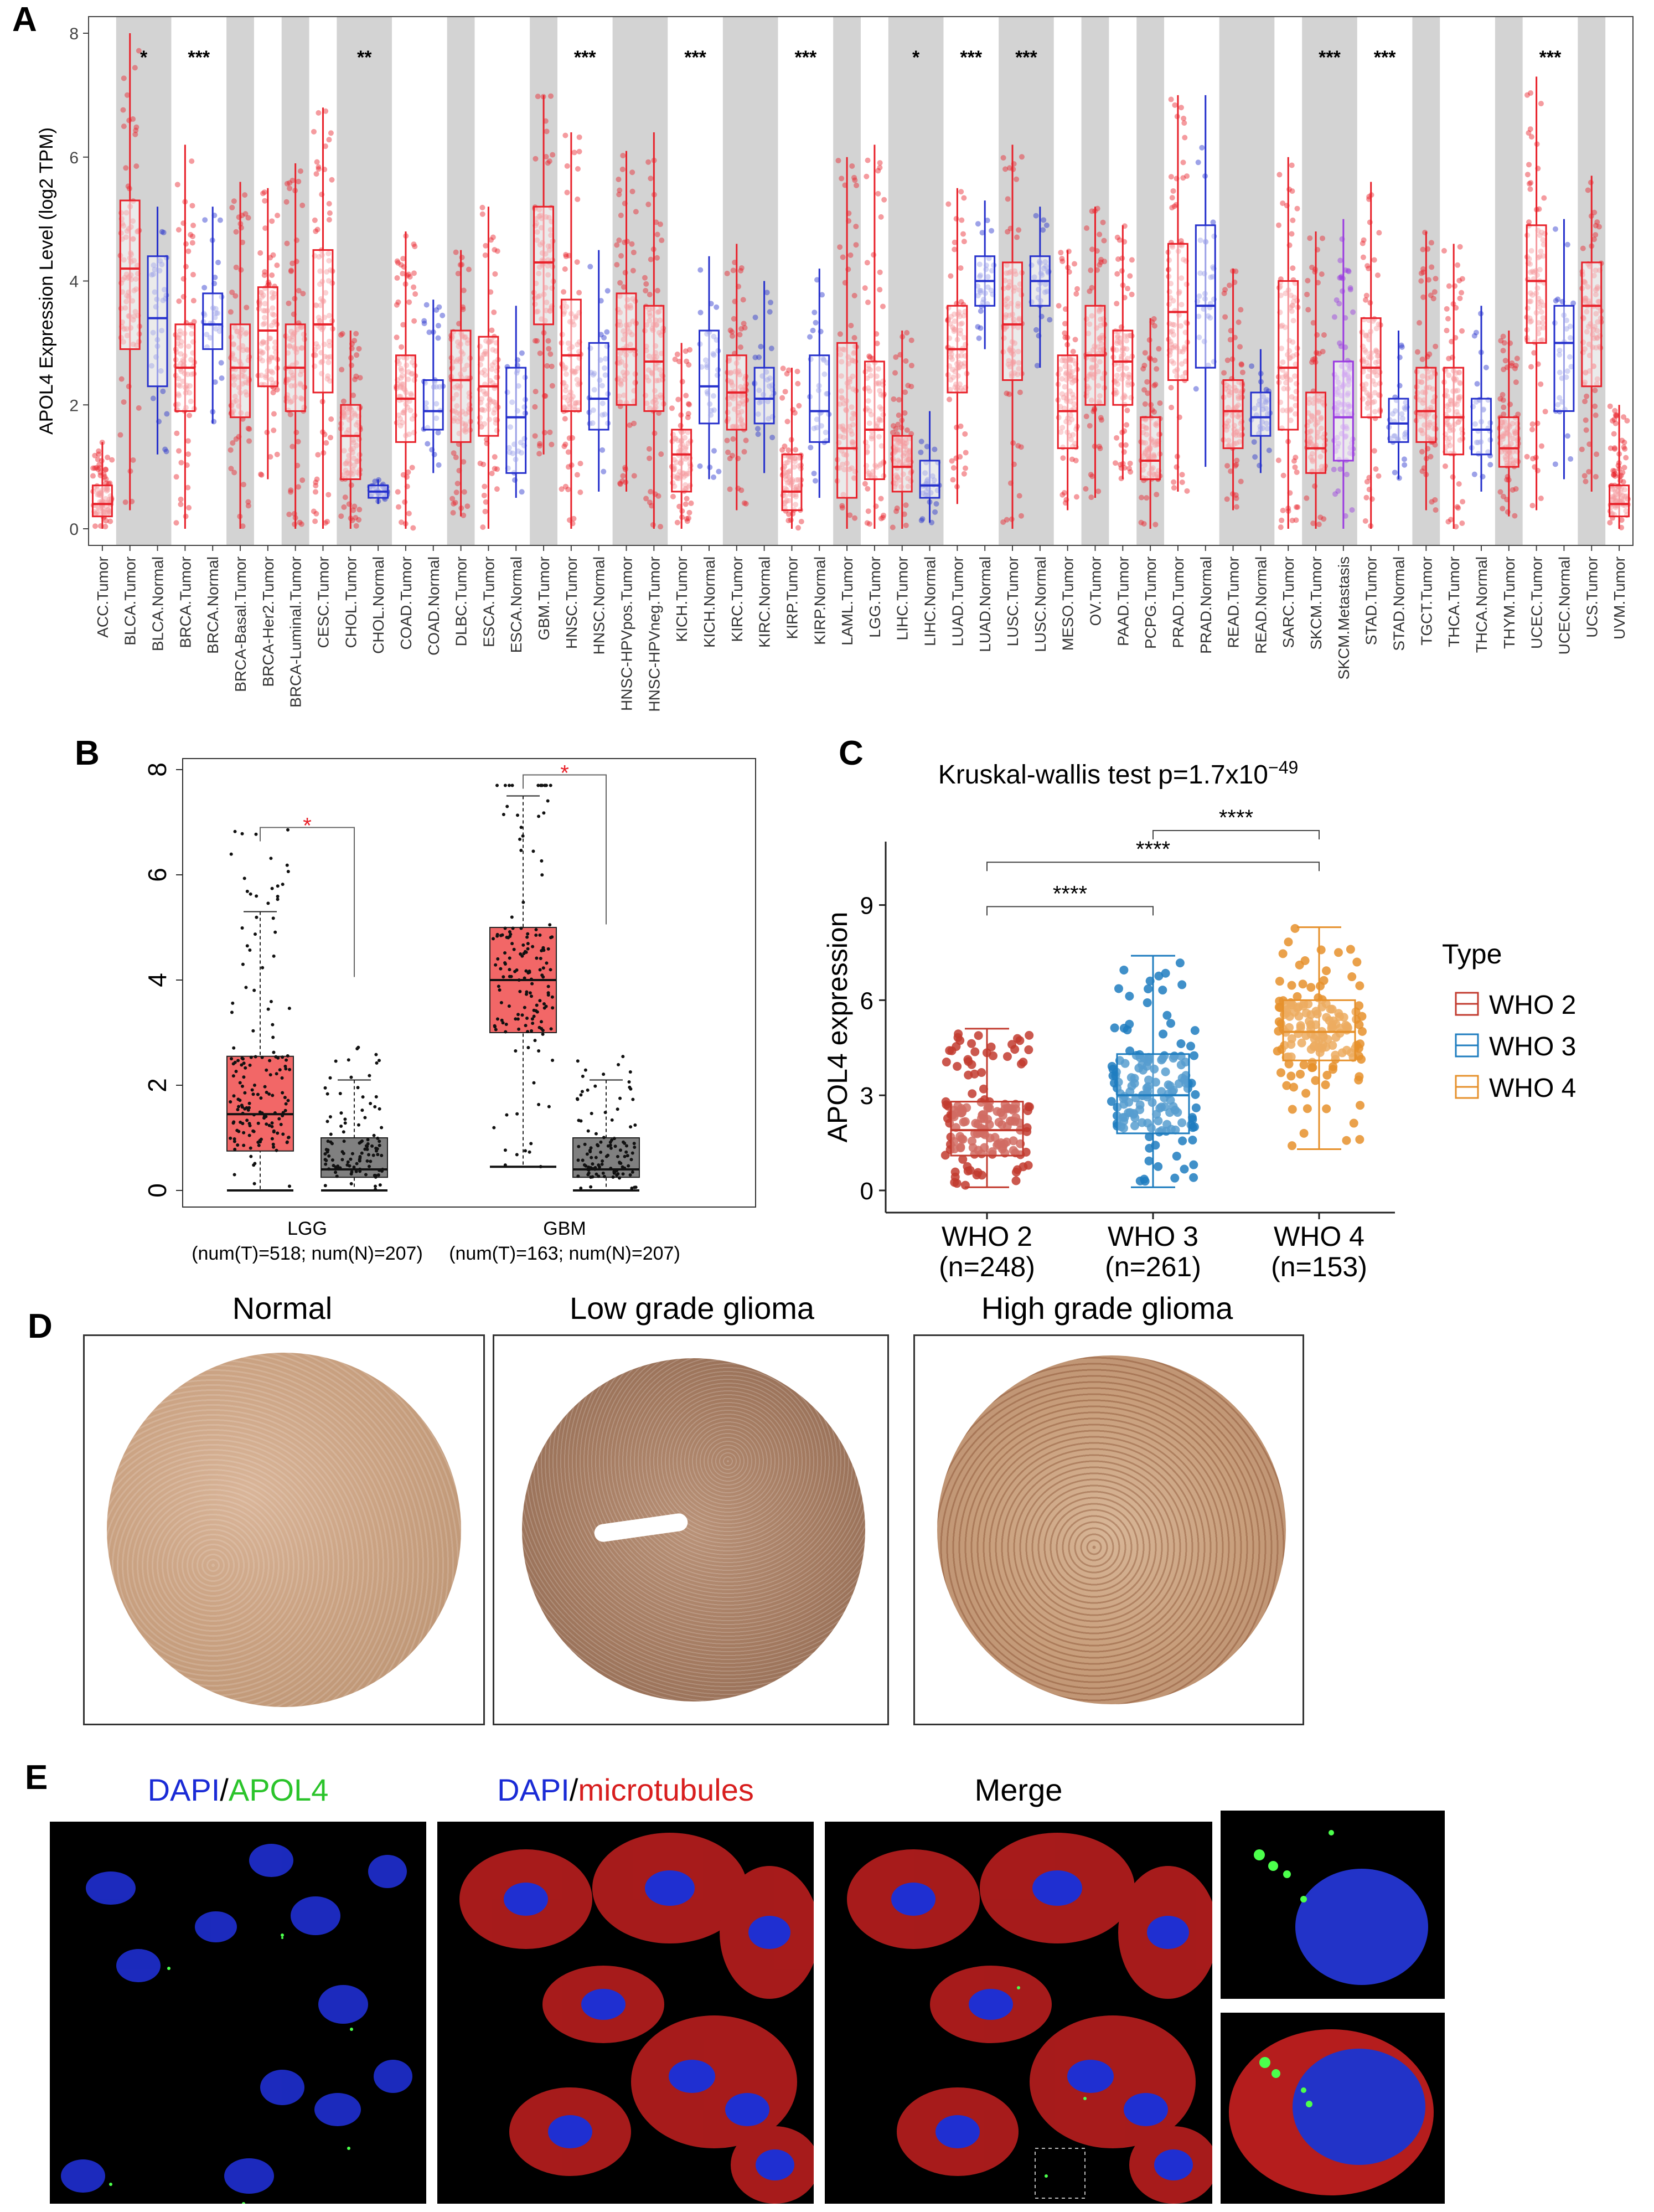  What do you see at coordinates (709, 602) in the screenshot?
I see `x-tick-label: KICH.Normal` at bounding box center [709, 602].